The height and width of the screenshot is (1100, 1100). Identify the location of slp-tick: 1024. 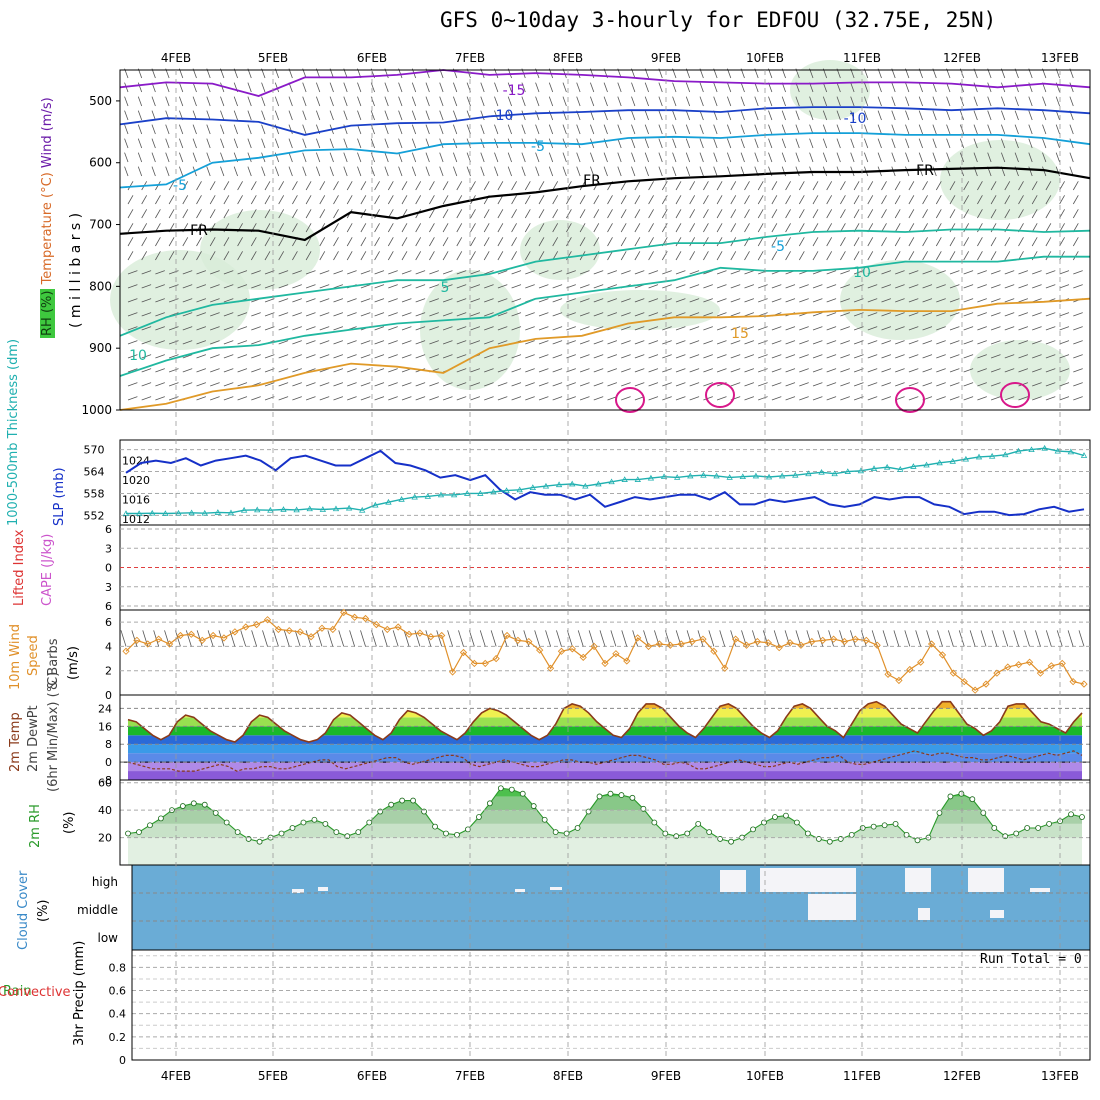
(136, 461).